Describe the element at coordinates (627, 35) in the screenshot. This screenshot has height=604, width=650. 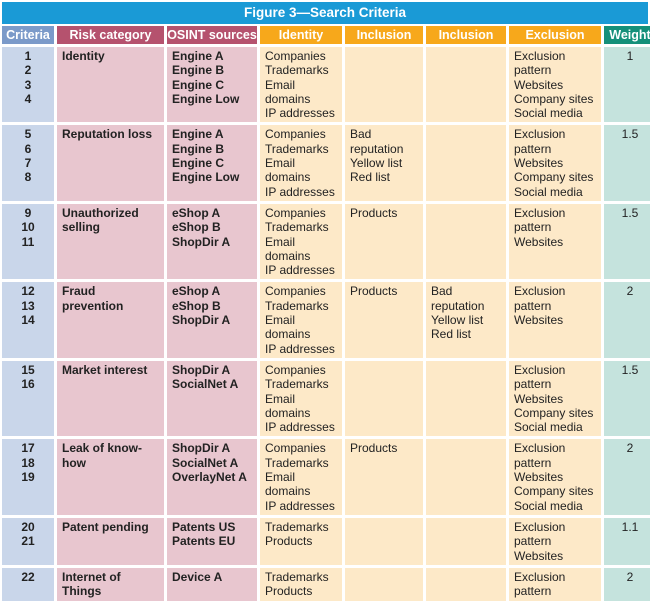
I see `header-weight: Weight` at that location.